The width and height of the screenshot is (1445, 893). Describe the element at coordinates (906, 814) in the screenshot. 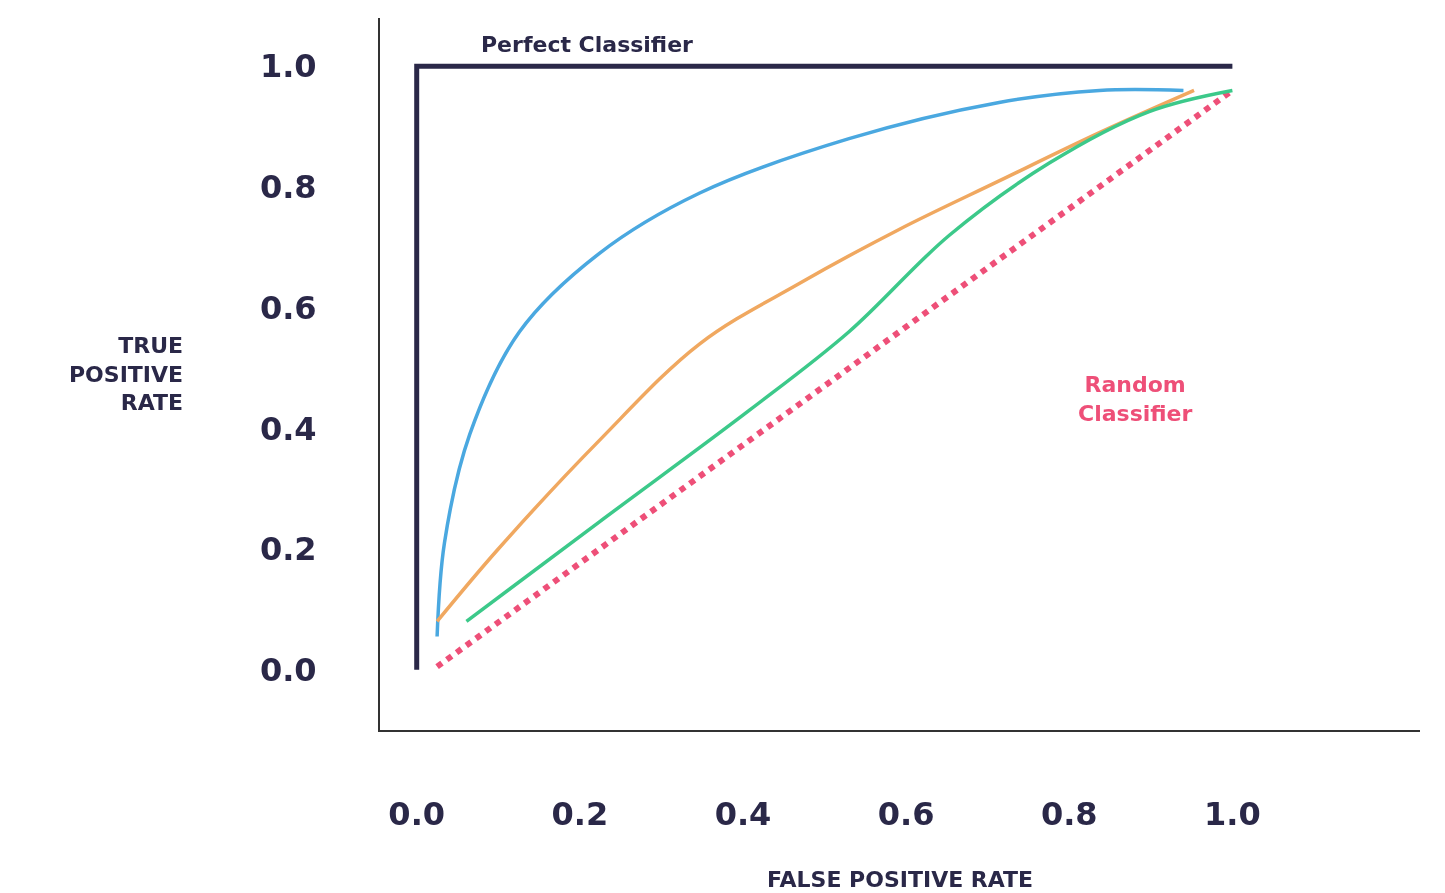

I see `x-tick-label: 0.6` at that location.